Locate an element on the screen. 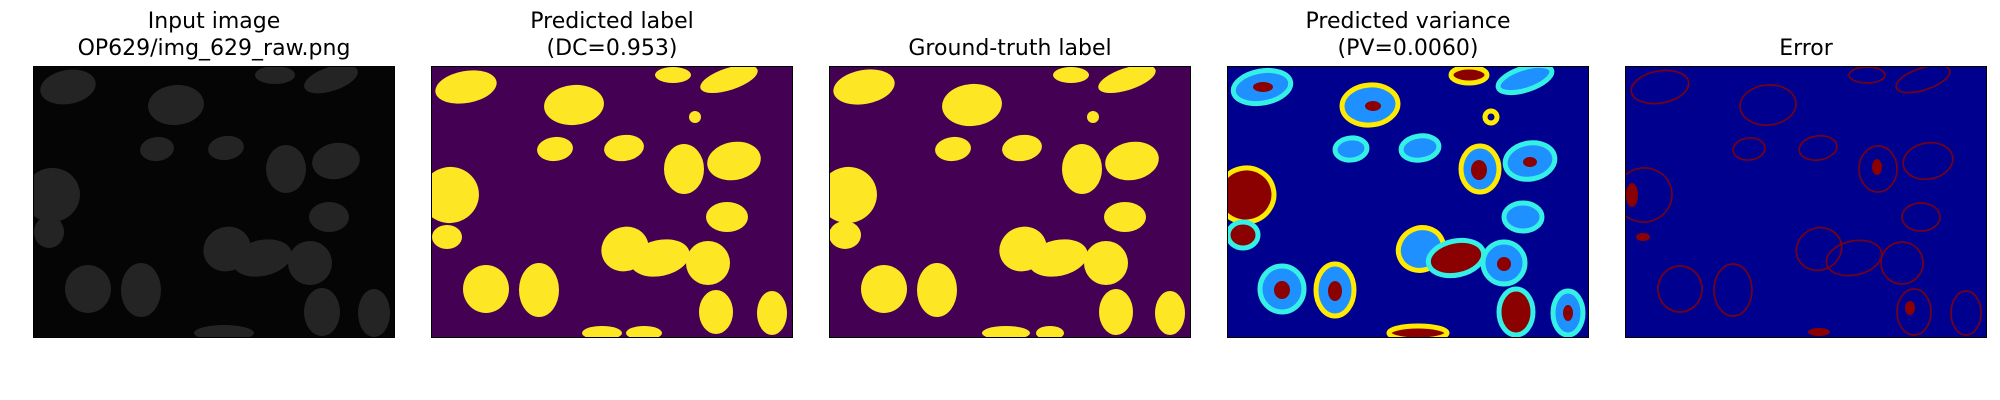 The width and height of the screenshot is (2000, 400). variance-nuclei is located at coordinates (1407, 202).